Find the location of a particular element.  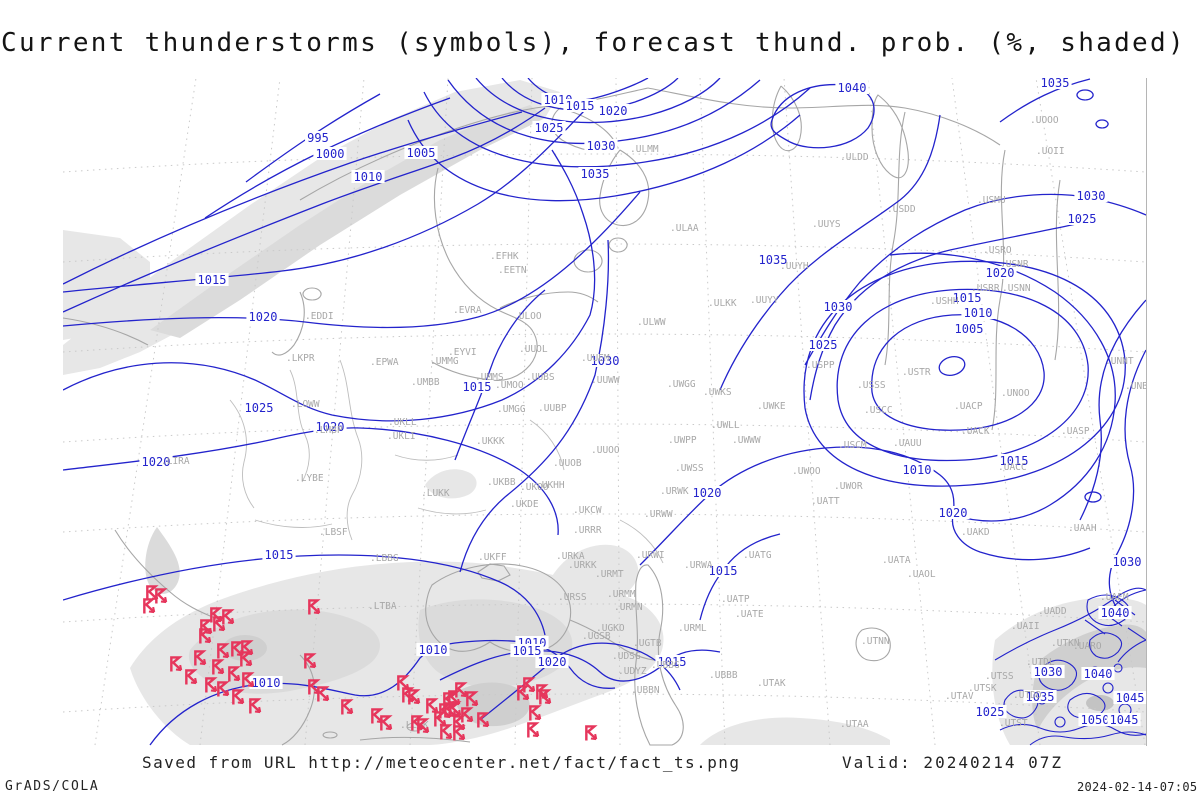

contour-label: 1000 is located at coordinates (330, 154).